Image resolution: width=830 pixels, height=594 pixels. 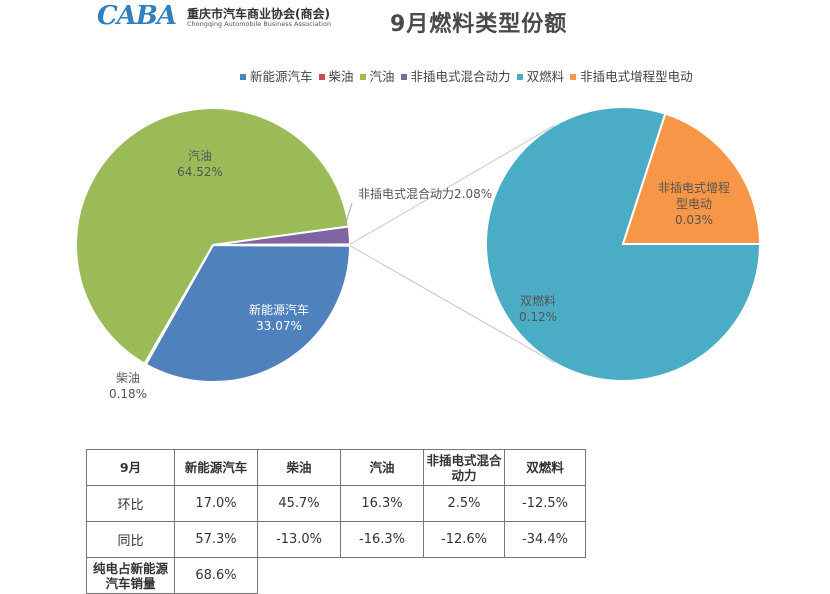 What do you see at coordinates (464, 503) in the screenshot?
I see `table-cell: 2.5%` at bounding box center [464, 503].